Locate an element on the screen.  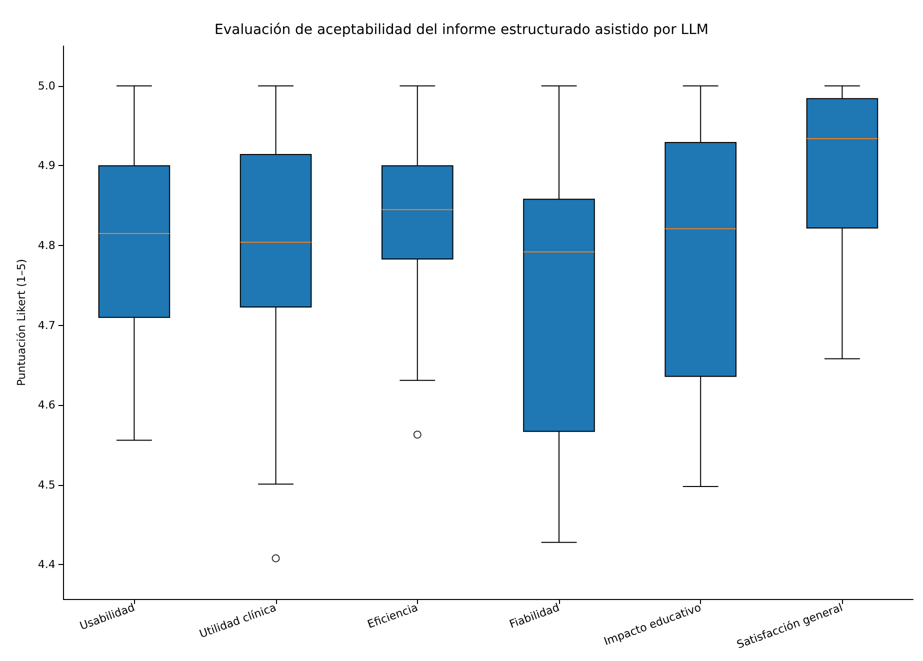
y-tick-label: 4.8 is located at coordinates (47, 245).